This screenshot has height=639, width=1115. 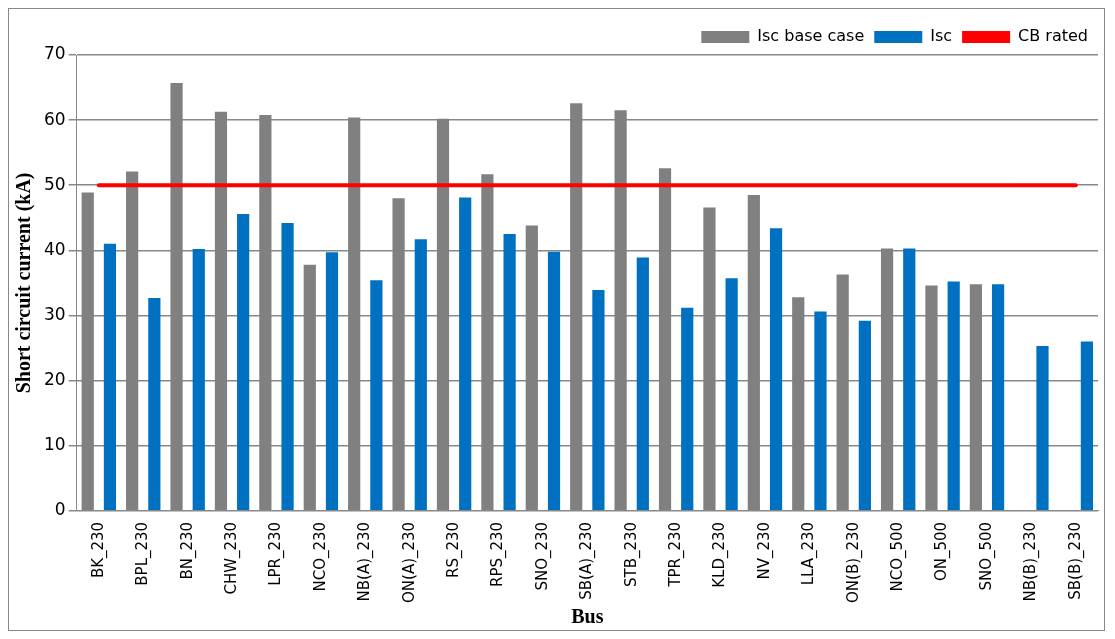 I want to click on x-tick-label: LLA_230, so click(x=809, y=553).